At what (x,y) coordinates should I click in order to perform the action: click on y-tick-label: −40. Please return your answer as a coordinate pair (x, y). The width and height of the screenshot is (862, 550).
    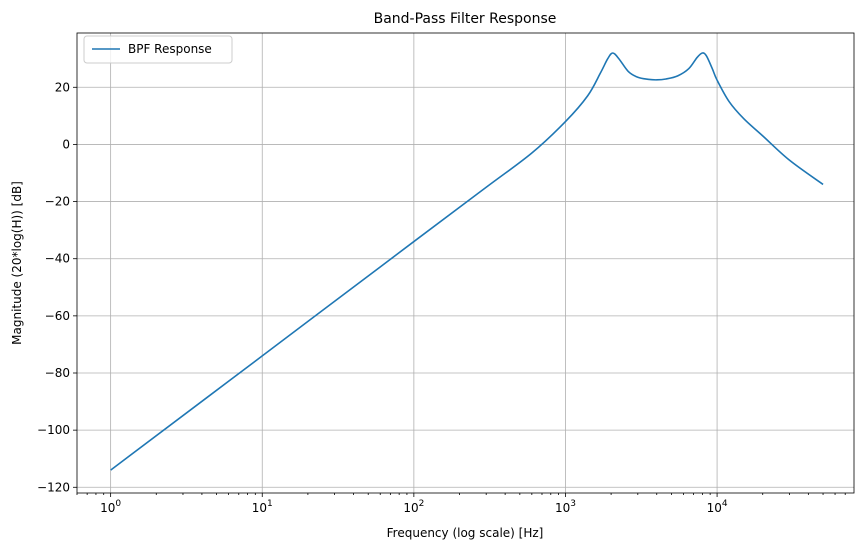
    Looking at the image, I should click on (57, 259).